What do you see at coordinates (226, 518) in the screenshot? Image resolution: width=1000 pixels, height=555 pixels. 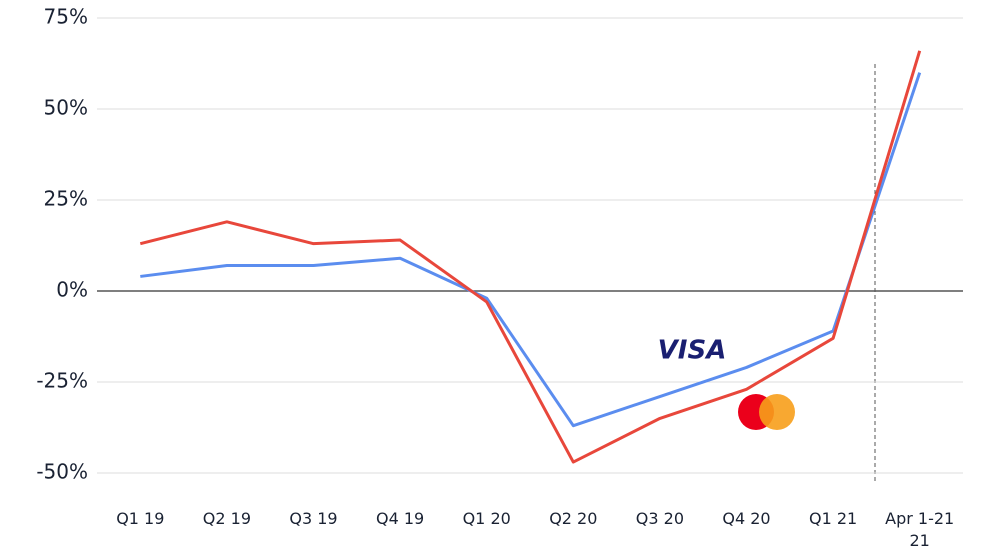 I see `x-tick-label: Q2 19` at bounding box center [226, 518].